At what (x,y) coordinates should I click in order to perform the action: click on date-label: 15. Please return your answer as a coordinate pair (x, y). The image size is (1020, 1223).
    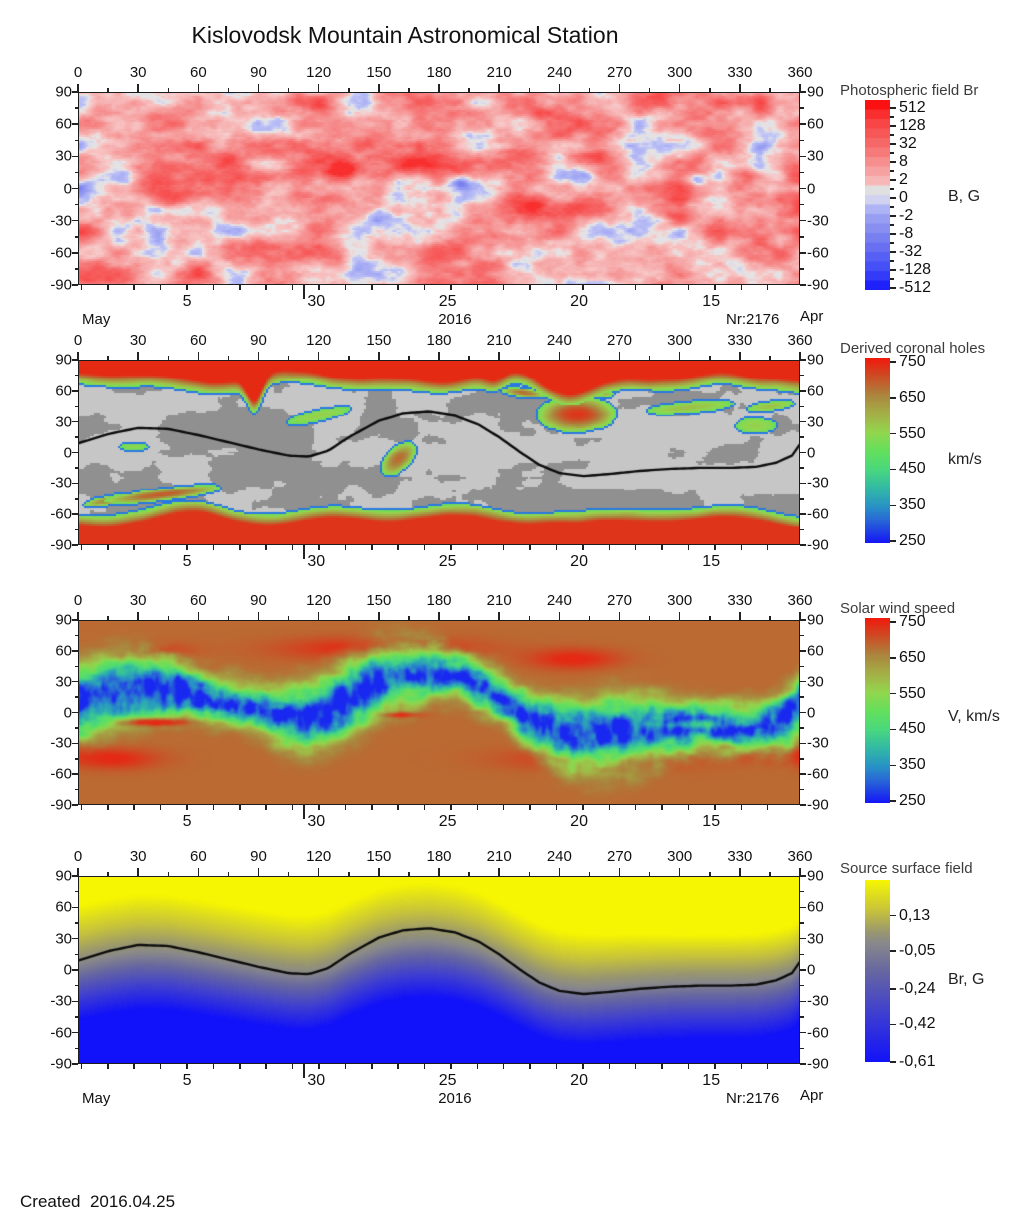
    Looking at the image, I should click on (711, 561).